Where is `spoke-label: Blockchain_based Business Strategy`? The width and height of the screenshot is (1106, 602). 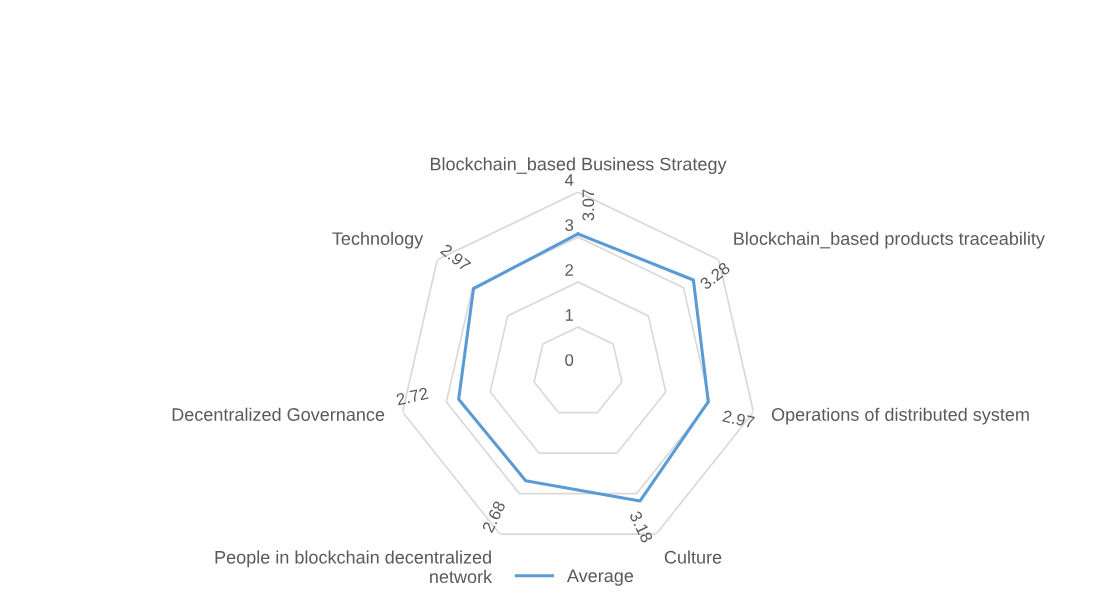
spoke-label: Blockchain_based Business Strategy is located at coordinates (578, 165).